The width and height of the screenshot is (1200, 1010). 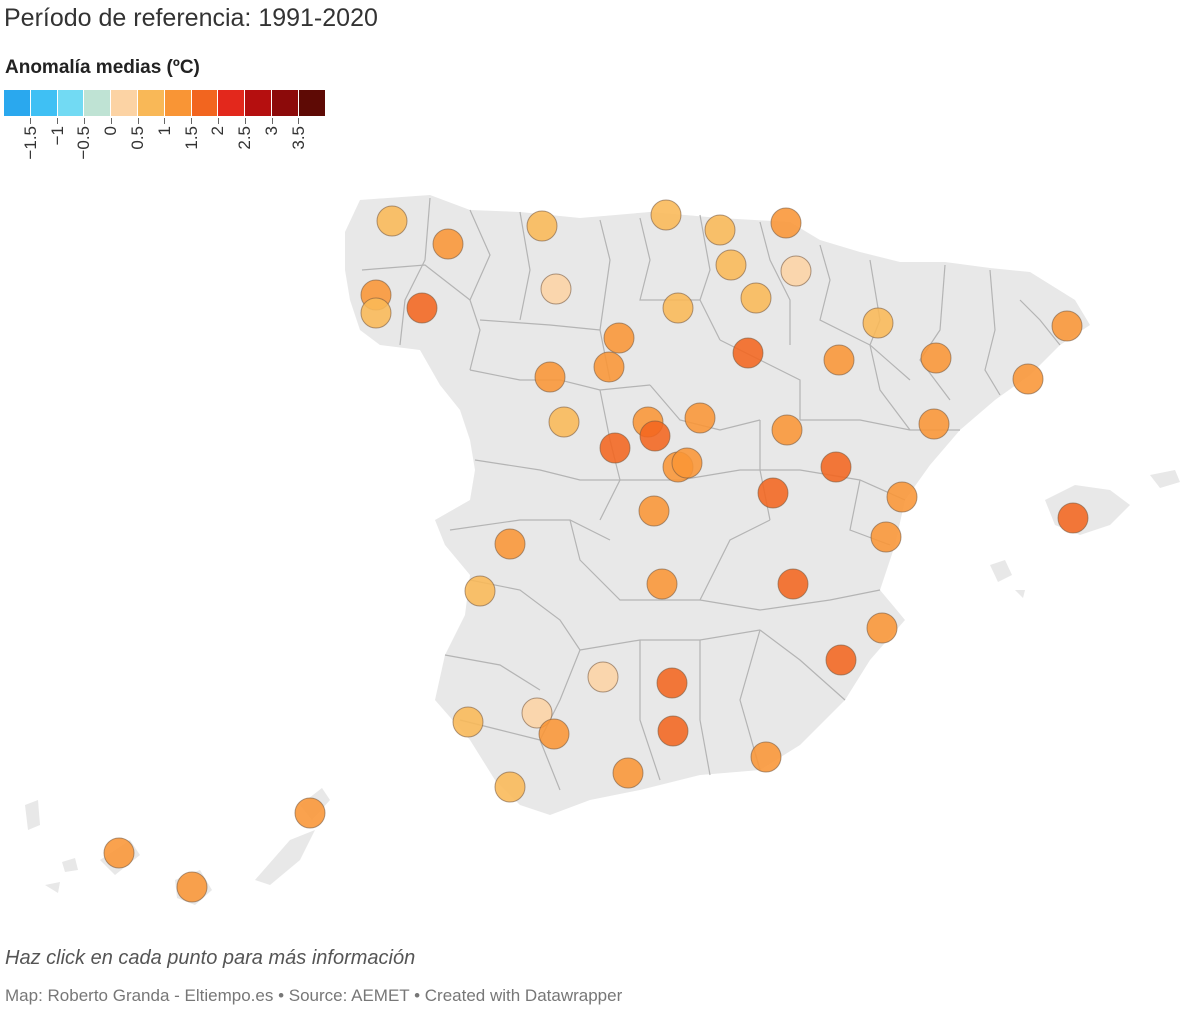 What do you see at coordinates (285, 857) in the screenshot?
I see `fuerteventura` at bounding box center [285, 857].